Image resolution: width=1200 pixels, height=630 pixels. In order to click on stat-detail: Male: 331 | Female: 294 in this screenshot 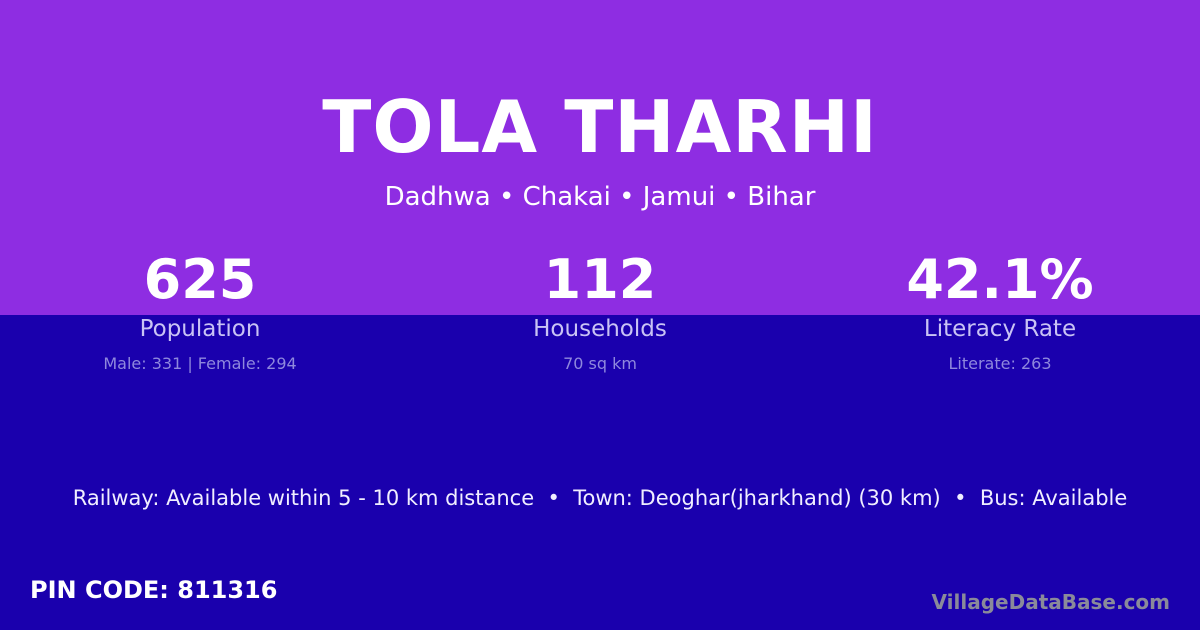, I will do `click(200, 363)`.